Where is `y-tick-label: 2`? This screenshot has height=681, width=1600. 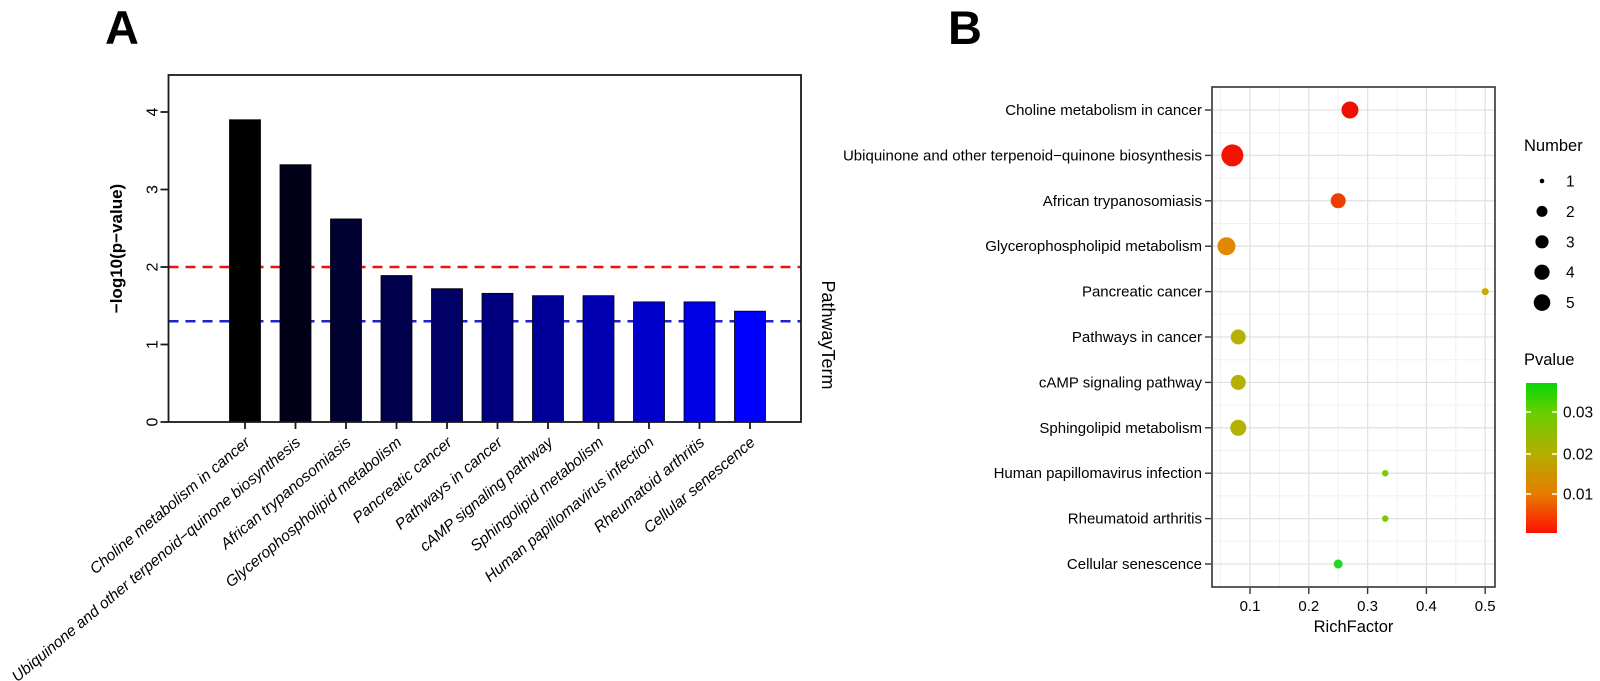 y-tick-label: 2 is located at coordinates (153, 266).